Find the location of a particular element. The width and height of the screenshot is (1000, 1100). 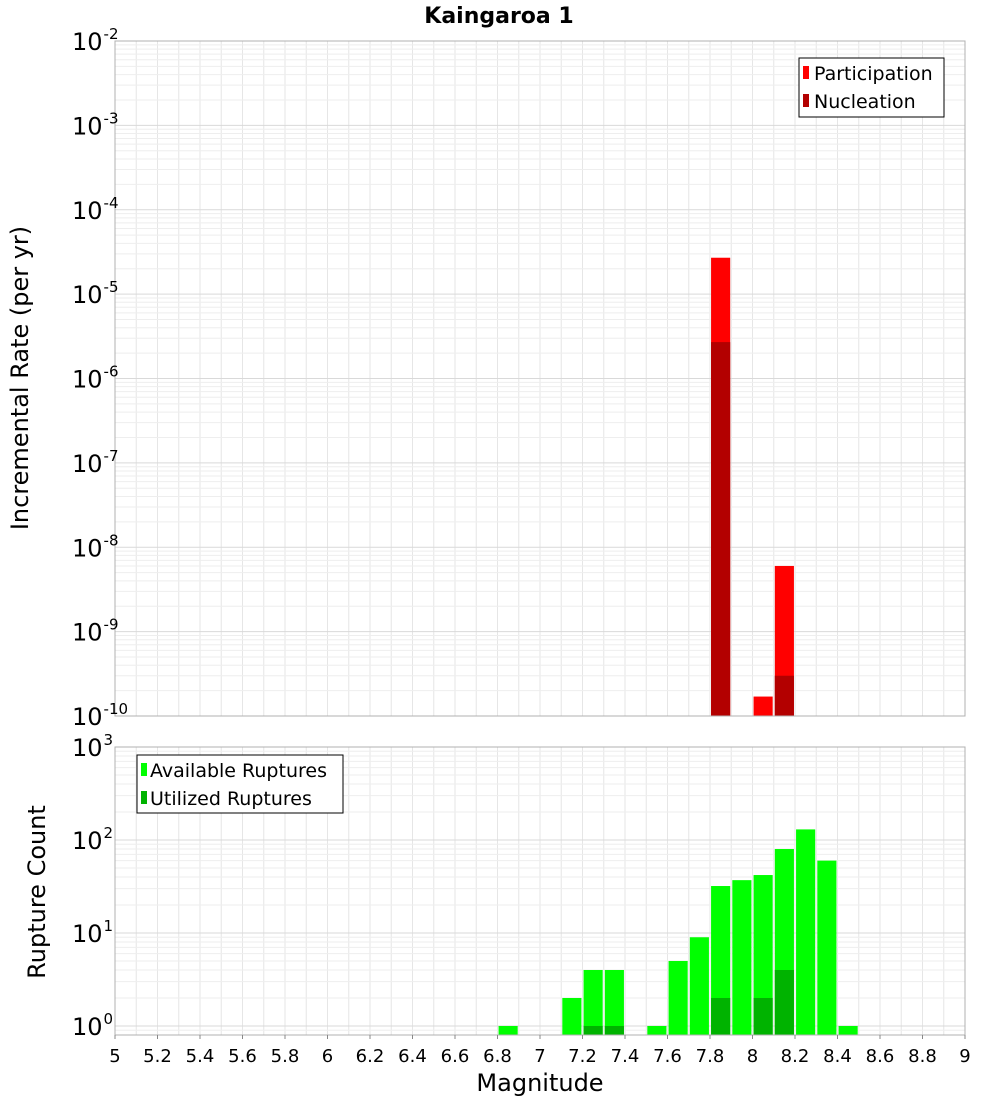

utilized-legend-label: Utilized Ruptures is located at coordinates (231, 799).